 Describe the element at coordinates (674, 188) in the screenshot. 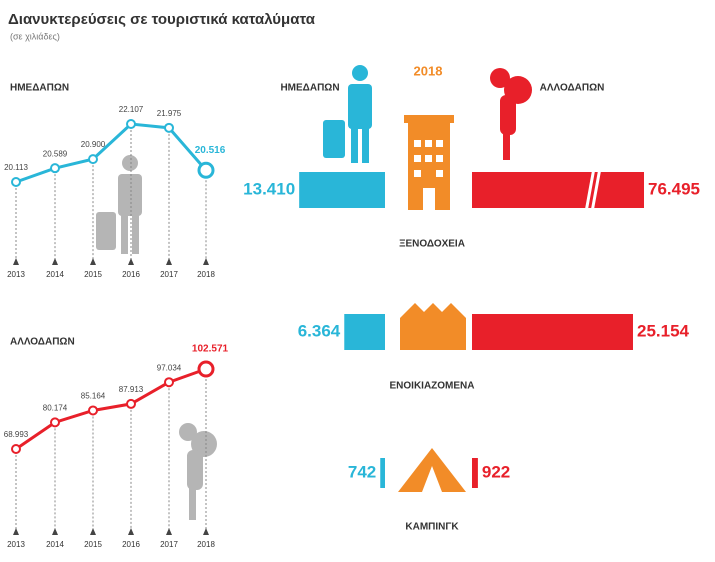

I see `data-label: 76.495` at that location.